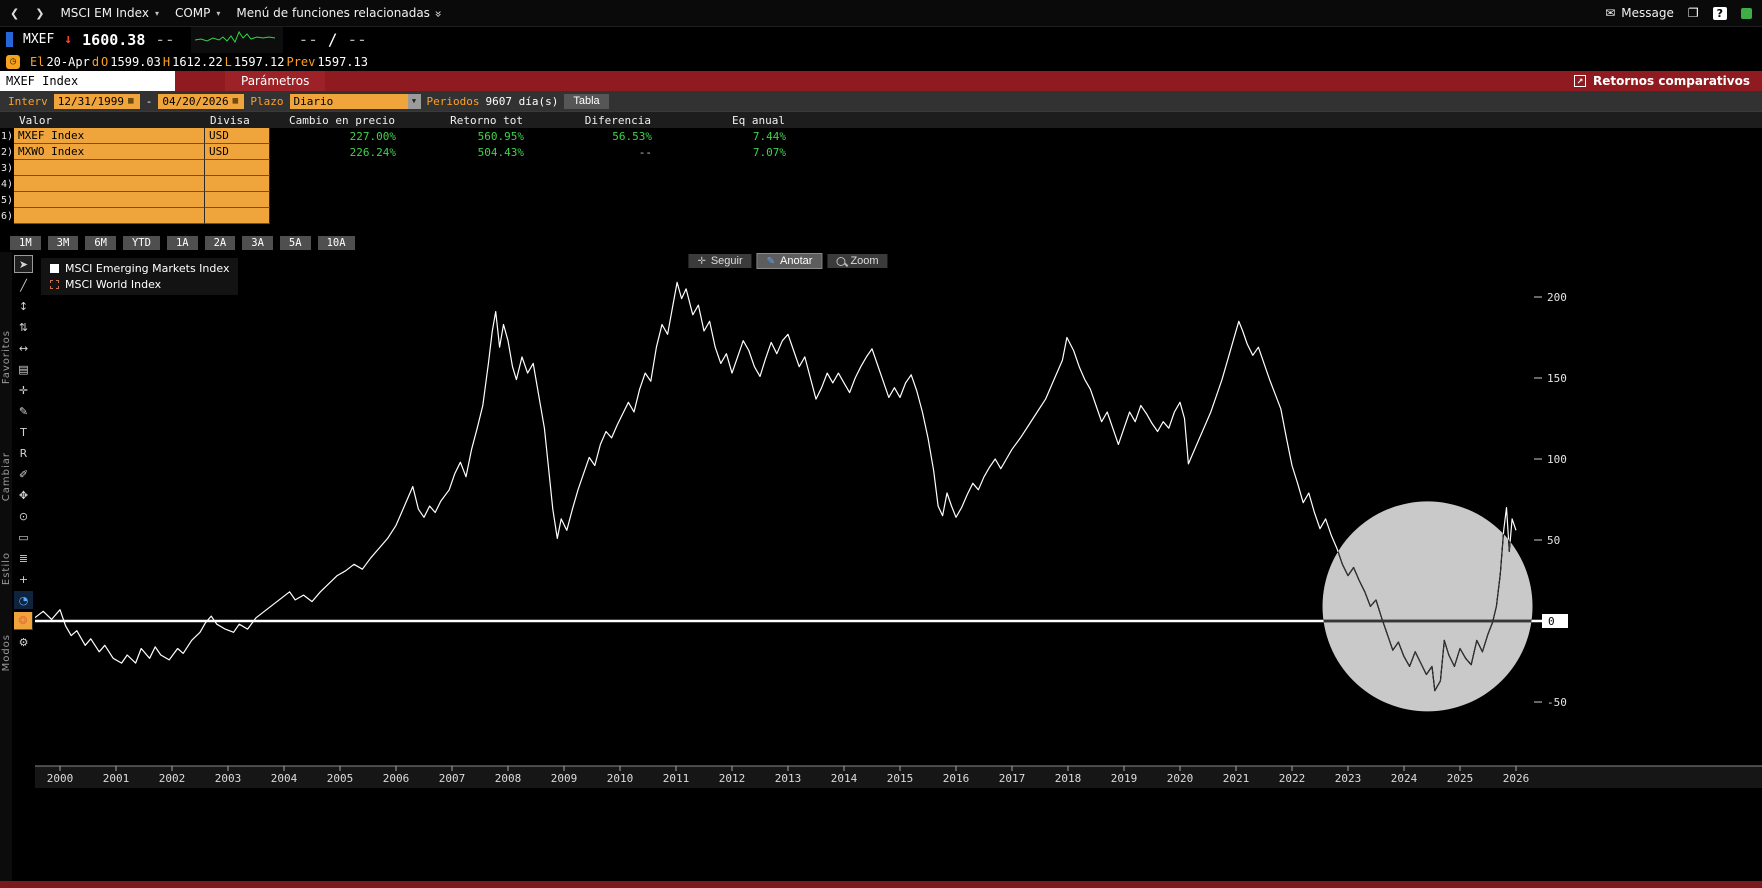 The height and width of the screenshot is (888, 1762). I want to click on add-tool: +, so click(23, 579).